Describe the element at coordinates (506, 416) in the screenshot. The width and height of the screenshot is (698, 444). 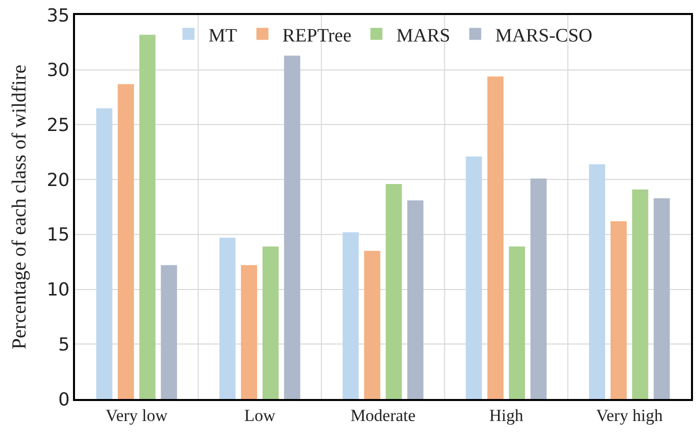
I see `x-tick-label: High` at that location.